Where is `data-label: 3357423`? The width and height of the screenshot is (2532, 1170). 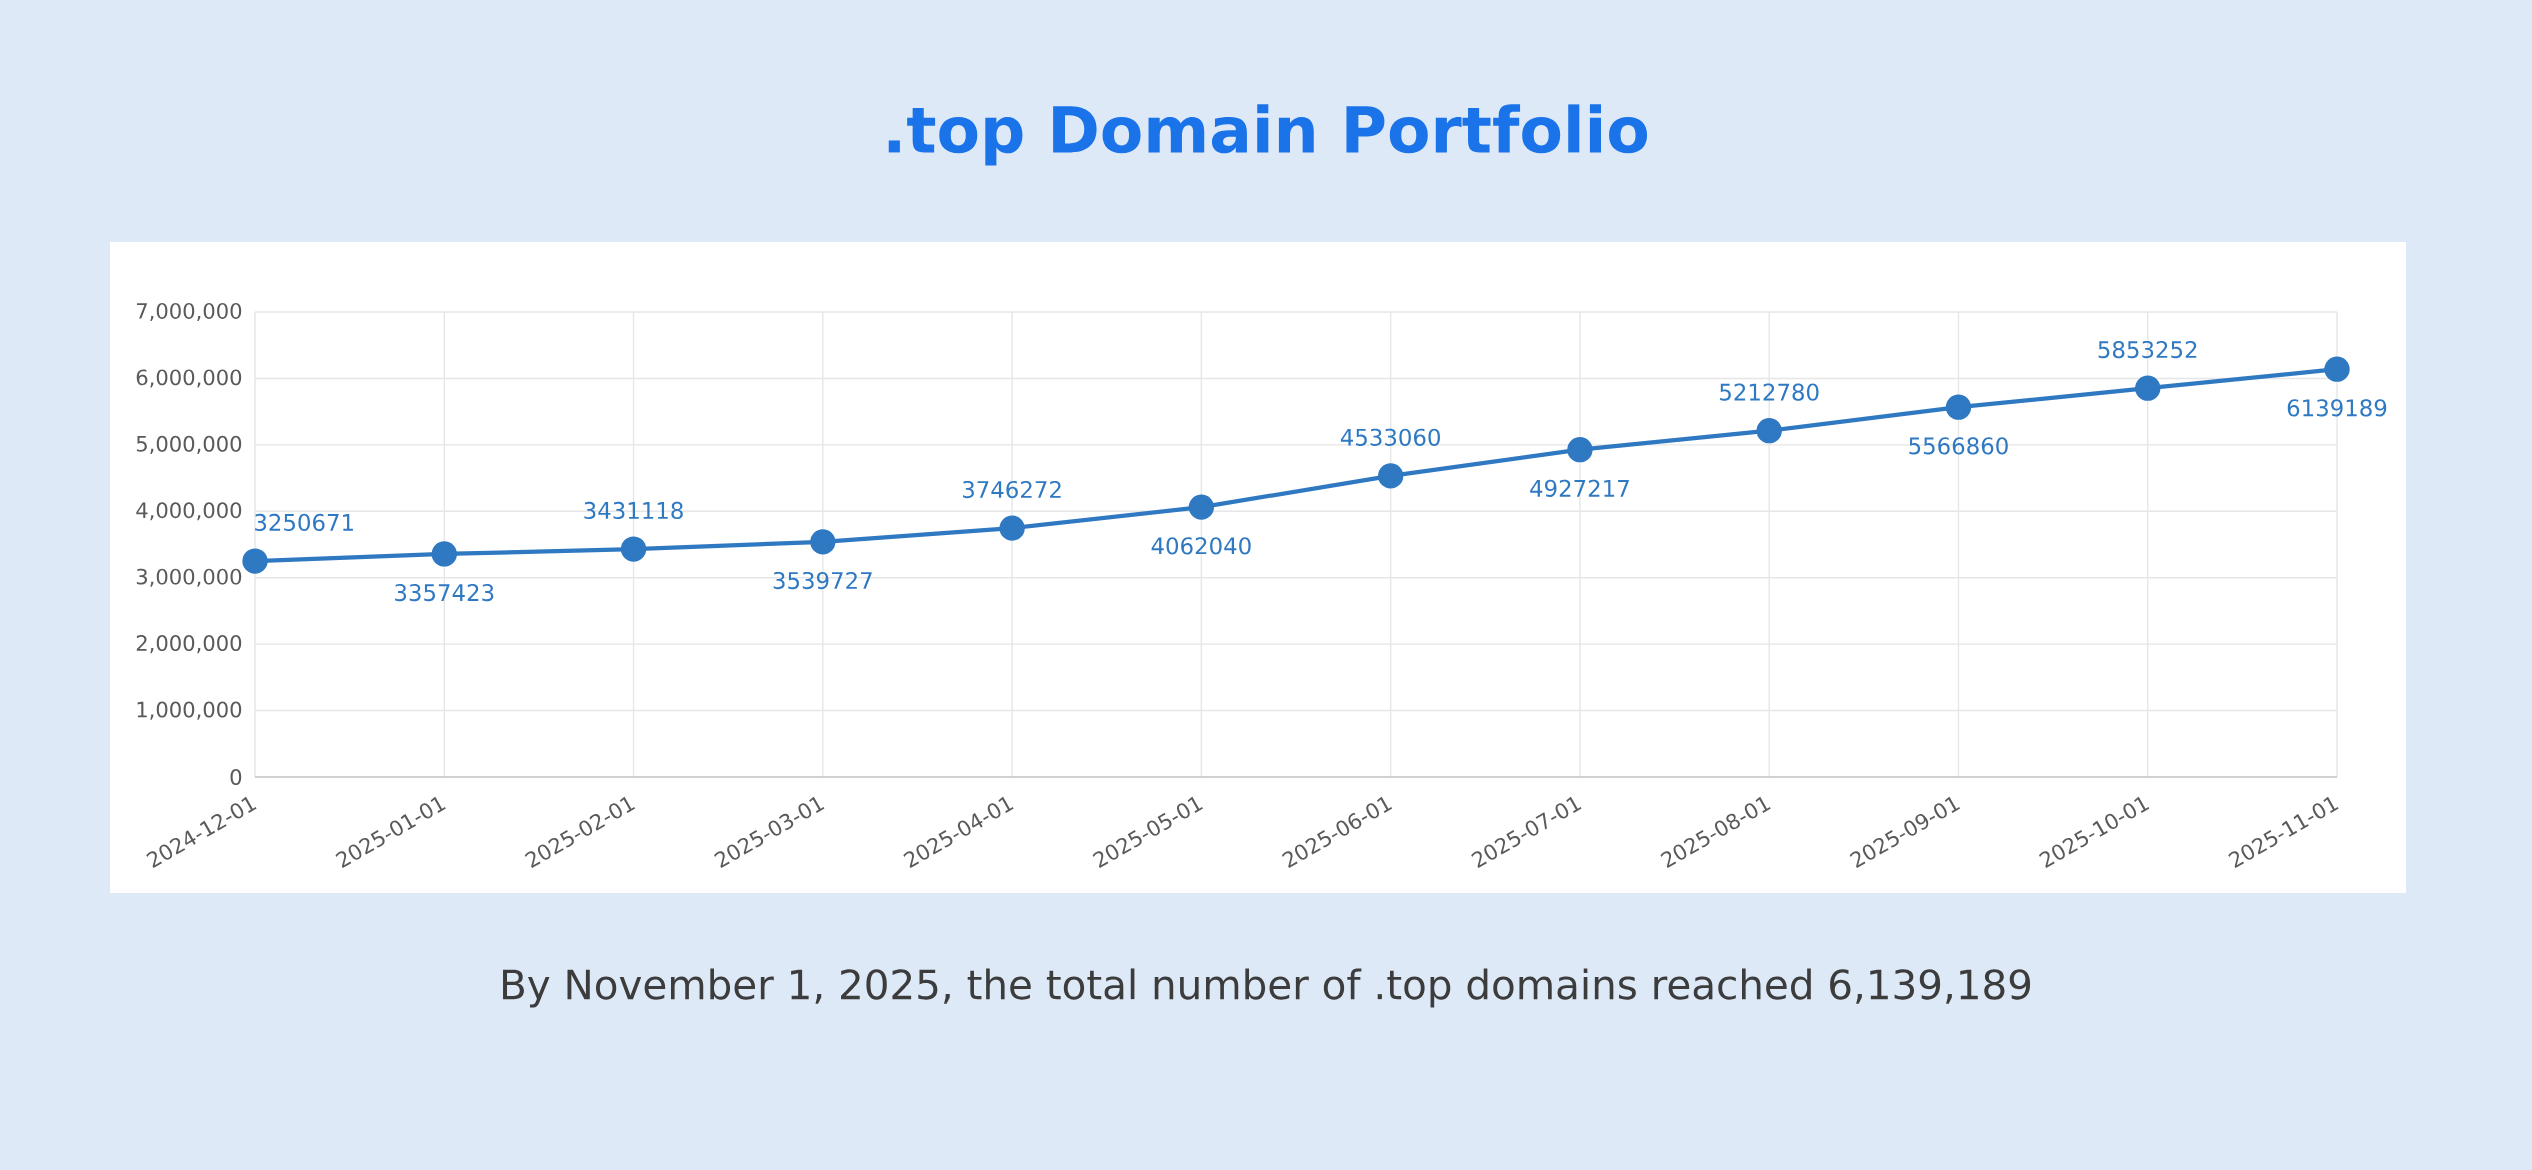
data-label: 3357423 is located at coordinates (444, 592).